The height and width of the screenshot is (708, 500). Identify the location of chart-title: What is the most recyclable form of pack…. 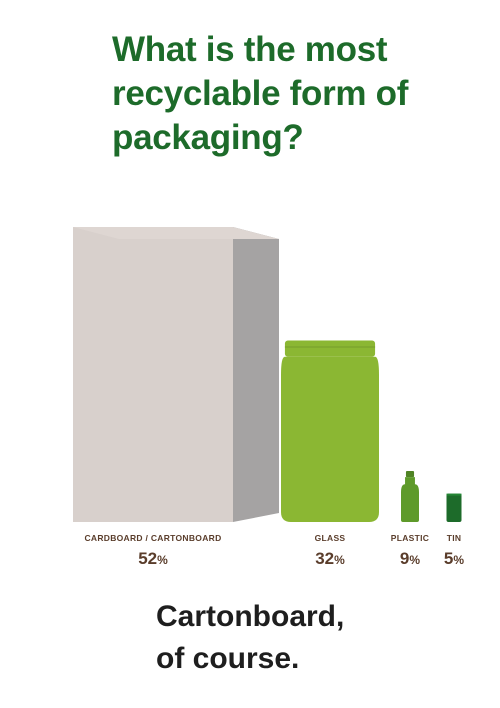
(260, 93).